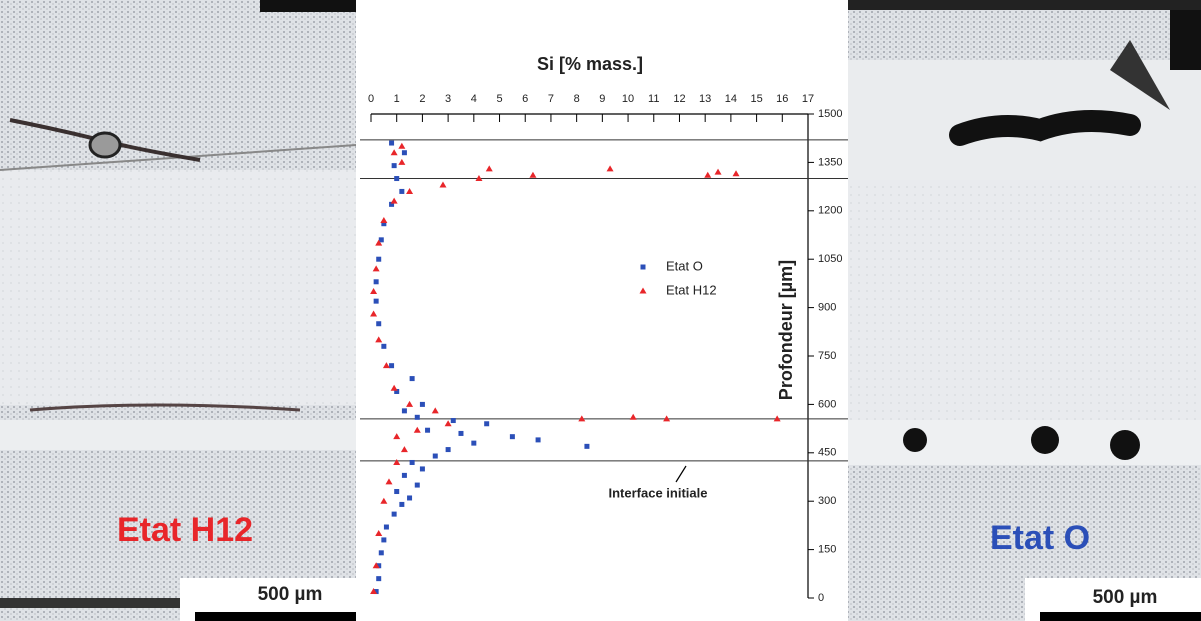 This screenshot has height=621, width=1201. Describe the element at coordinates (590, 64) in the screenshot. I see `chart-title: Si [% mass.]` at that location.